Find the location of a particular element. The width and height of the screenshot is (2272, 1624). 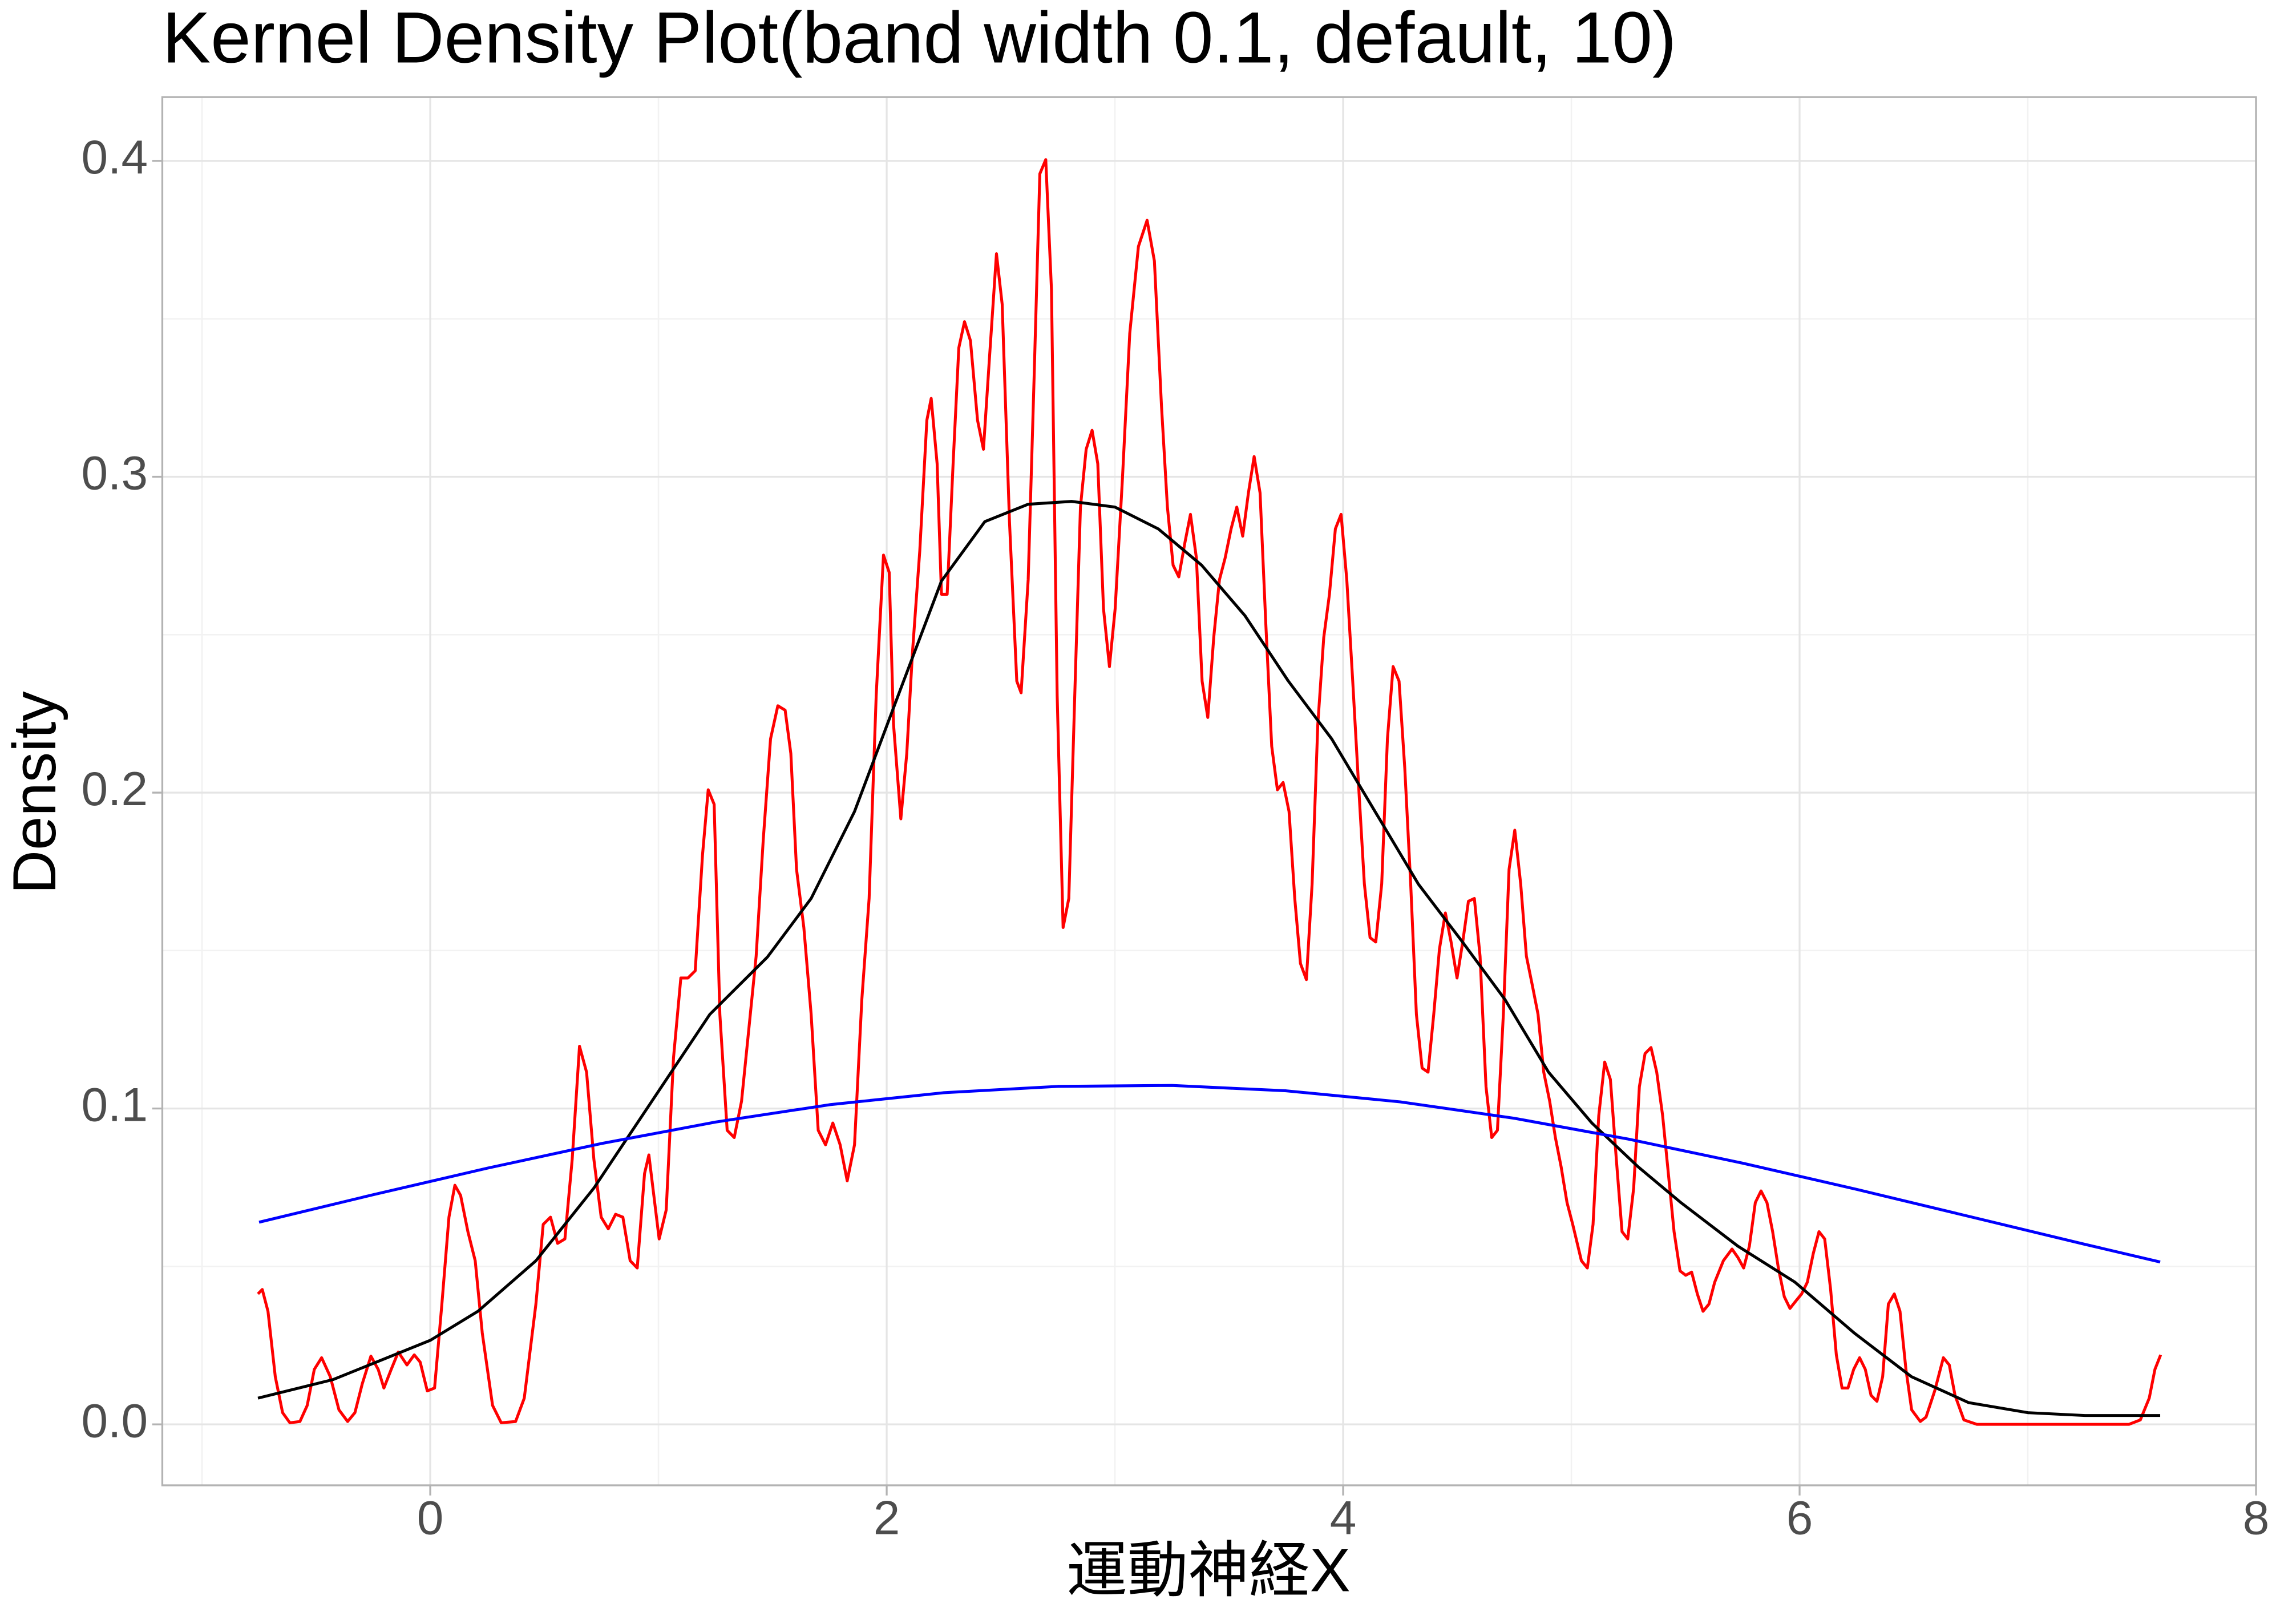

y-tick-label: 0.3 is located at coordinates (115, 473).